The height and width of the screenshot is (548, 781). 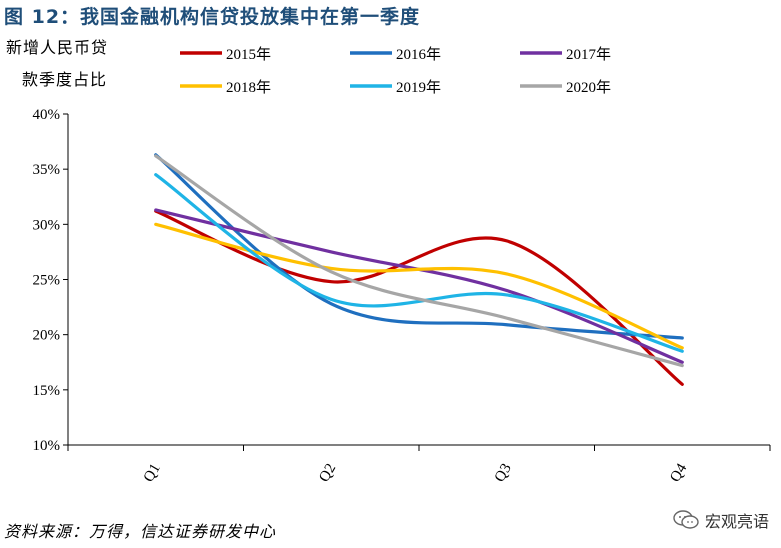 What do you see at coordinates (47, 225) in the screenshot?
I see `y-tick-label: 30%` at bounding box center [47, 225].